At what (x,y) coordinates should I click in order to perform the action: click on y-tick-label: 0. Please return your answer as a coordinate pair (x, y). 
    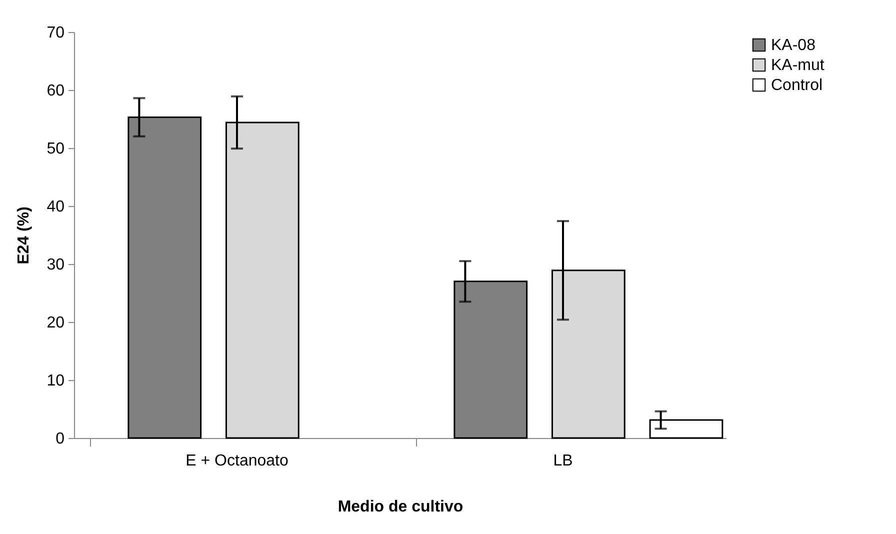
    Looking at the image, I should click on (60, 439).